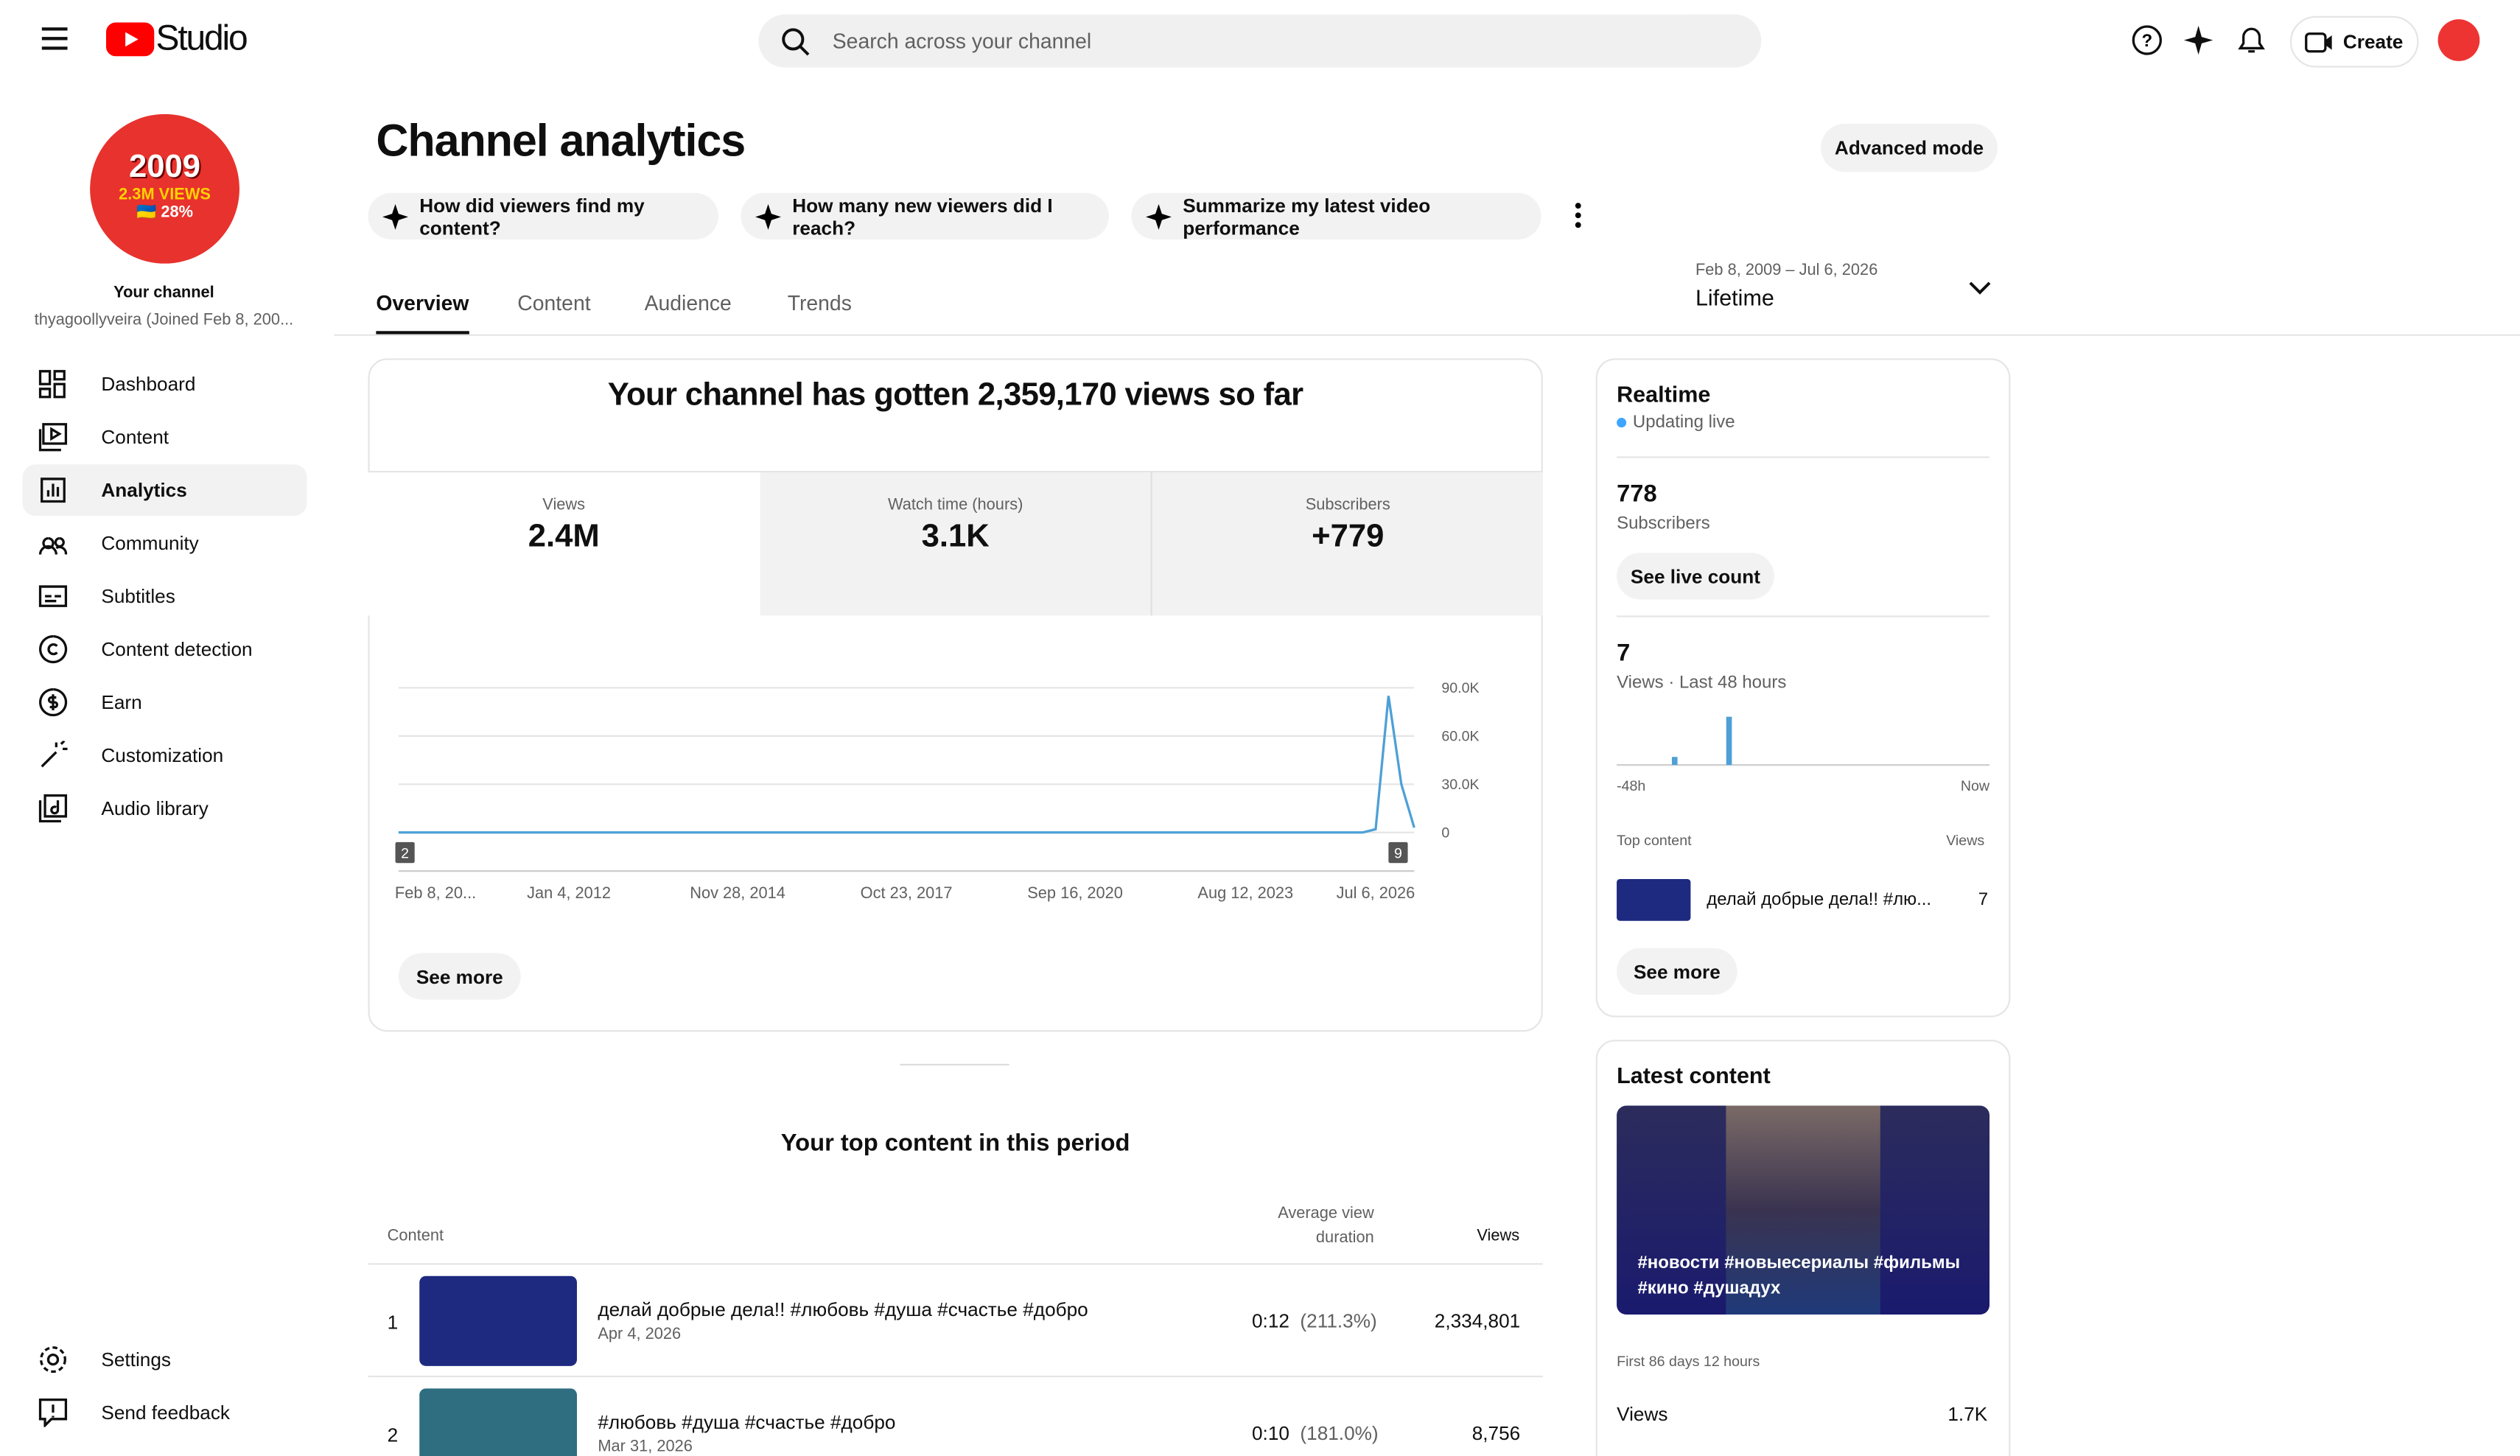 This screenshot has width=2520, height=1456. I want to click on nav-item: Earn, so click(165, 702).